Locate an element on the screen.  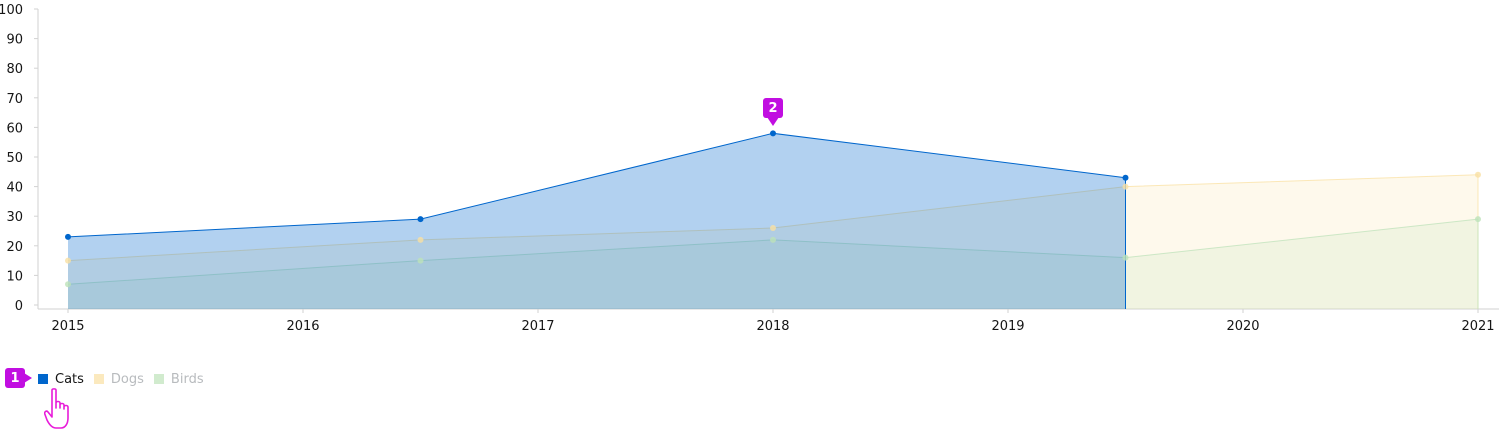
y-tick-label: 20 is located at coordinates (14, 247).